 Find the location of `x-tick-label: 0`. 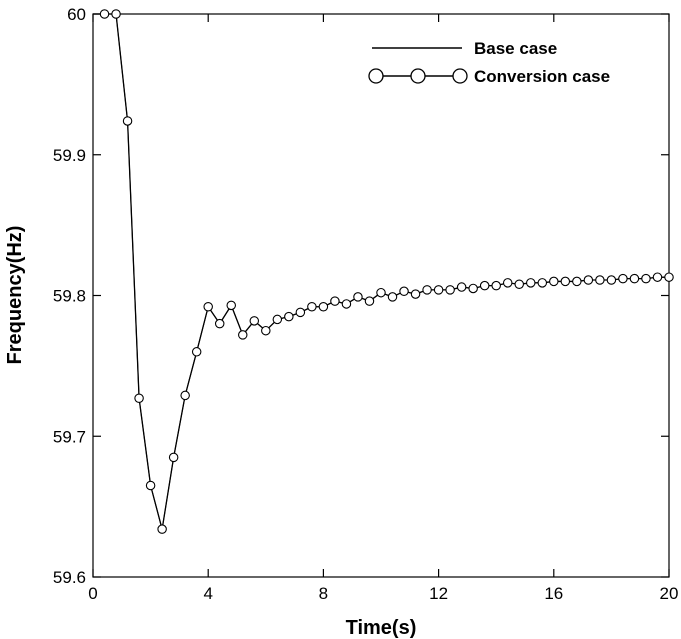

x-tick-label: 0 is located at coordinates (92, 593).